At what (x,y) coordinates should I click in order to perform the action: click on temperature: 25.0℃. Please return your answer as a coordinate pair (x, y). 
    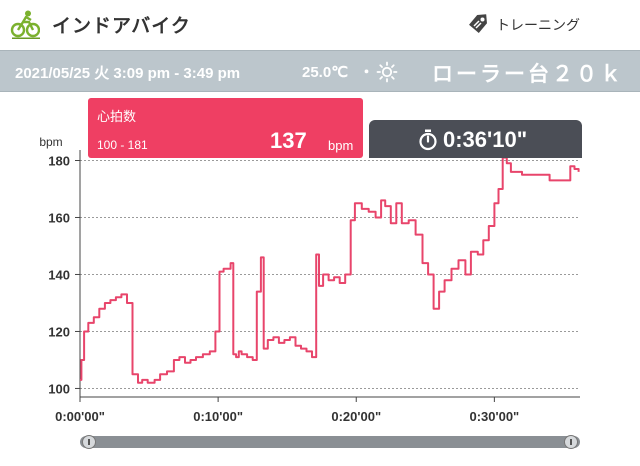
    Looking at the image, I should click on (325, 72).